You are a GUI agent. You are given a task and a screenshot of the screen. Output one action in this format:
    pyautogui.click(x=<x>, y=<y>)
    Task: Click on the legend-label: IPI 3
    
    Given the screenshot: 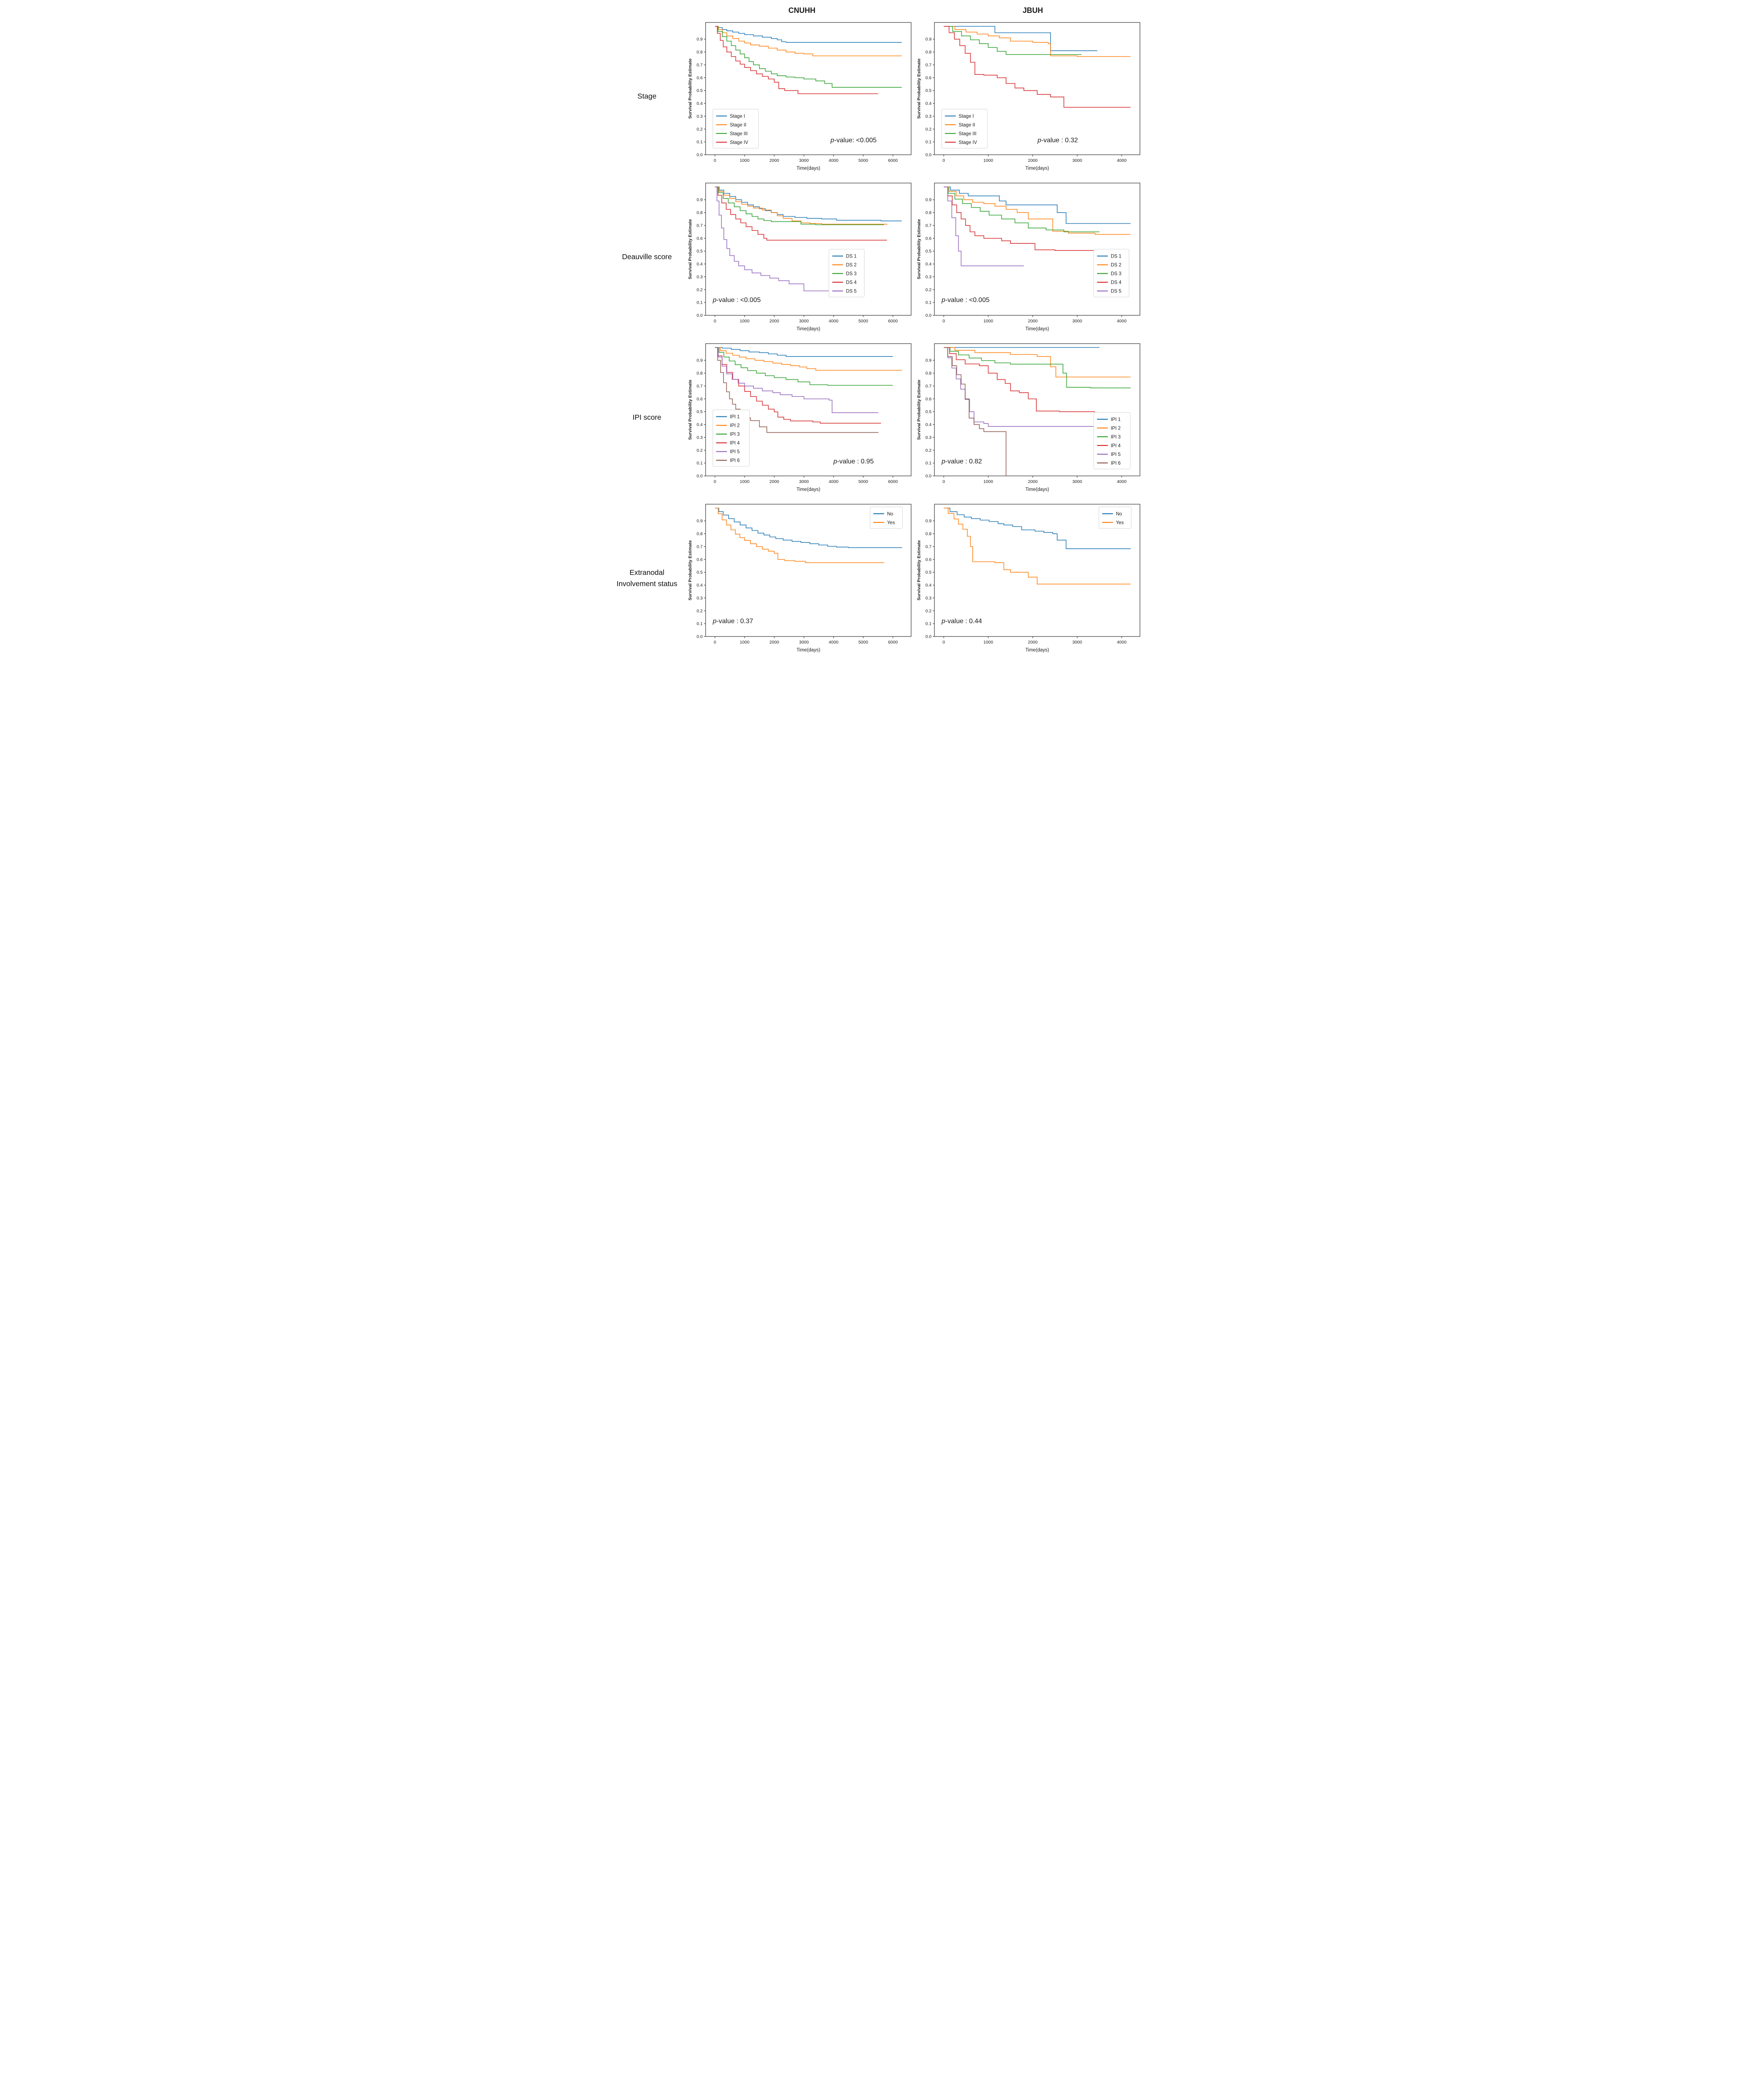 What is the action you would take?
    pyautogui.click(x=1116, y=437)
    